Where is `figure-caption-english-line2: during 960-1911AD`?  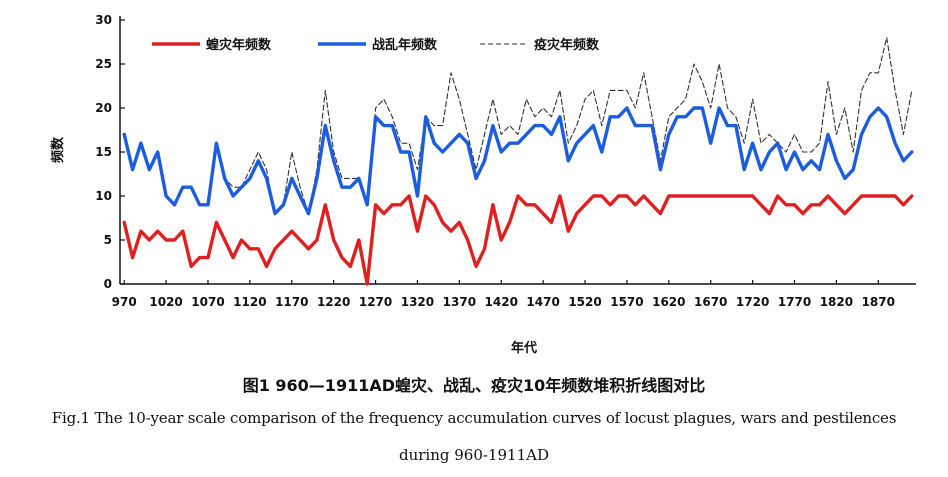
figure-caption-english-line2: during 960-1911AD is located at coordinates (474, 455).